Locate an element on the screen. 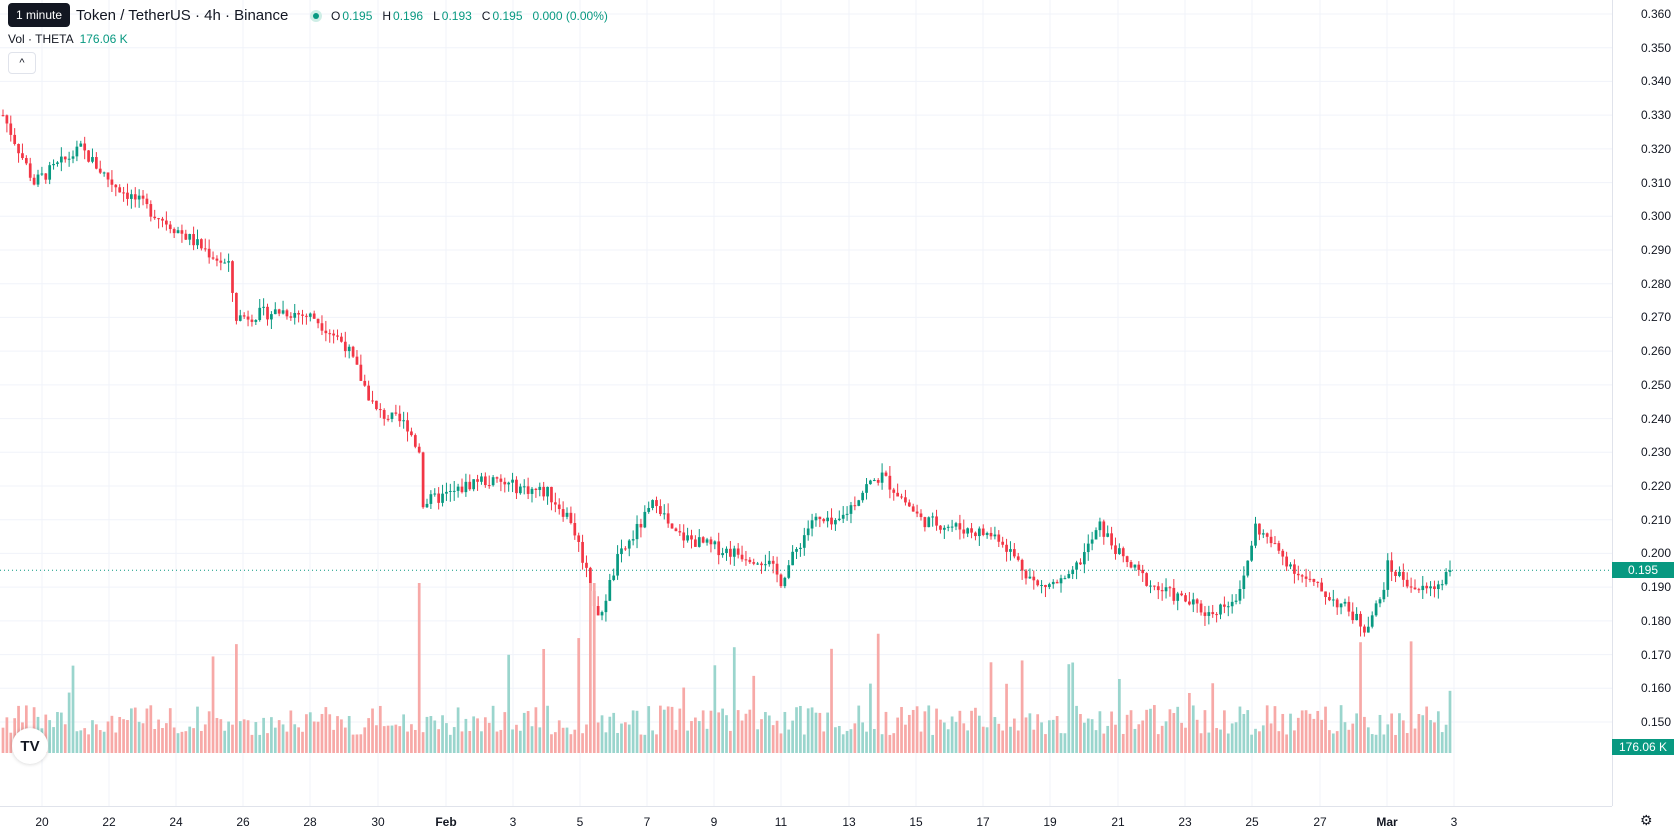  chevron-up-icon: ^ is located at coordinates (22, 63).